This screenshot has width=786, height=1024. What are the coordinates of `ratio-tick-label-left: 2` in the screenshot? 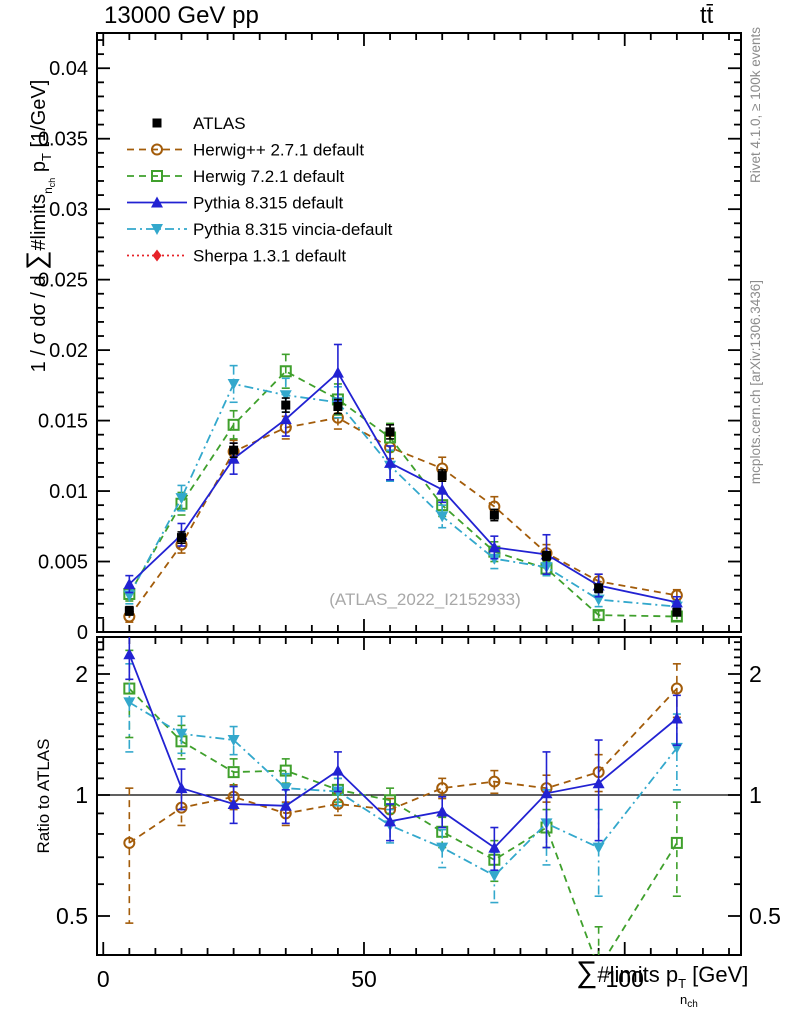 It's located at (81, 674).